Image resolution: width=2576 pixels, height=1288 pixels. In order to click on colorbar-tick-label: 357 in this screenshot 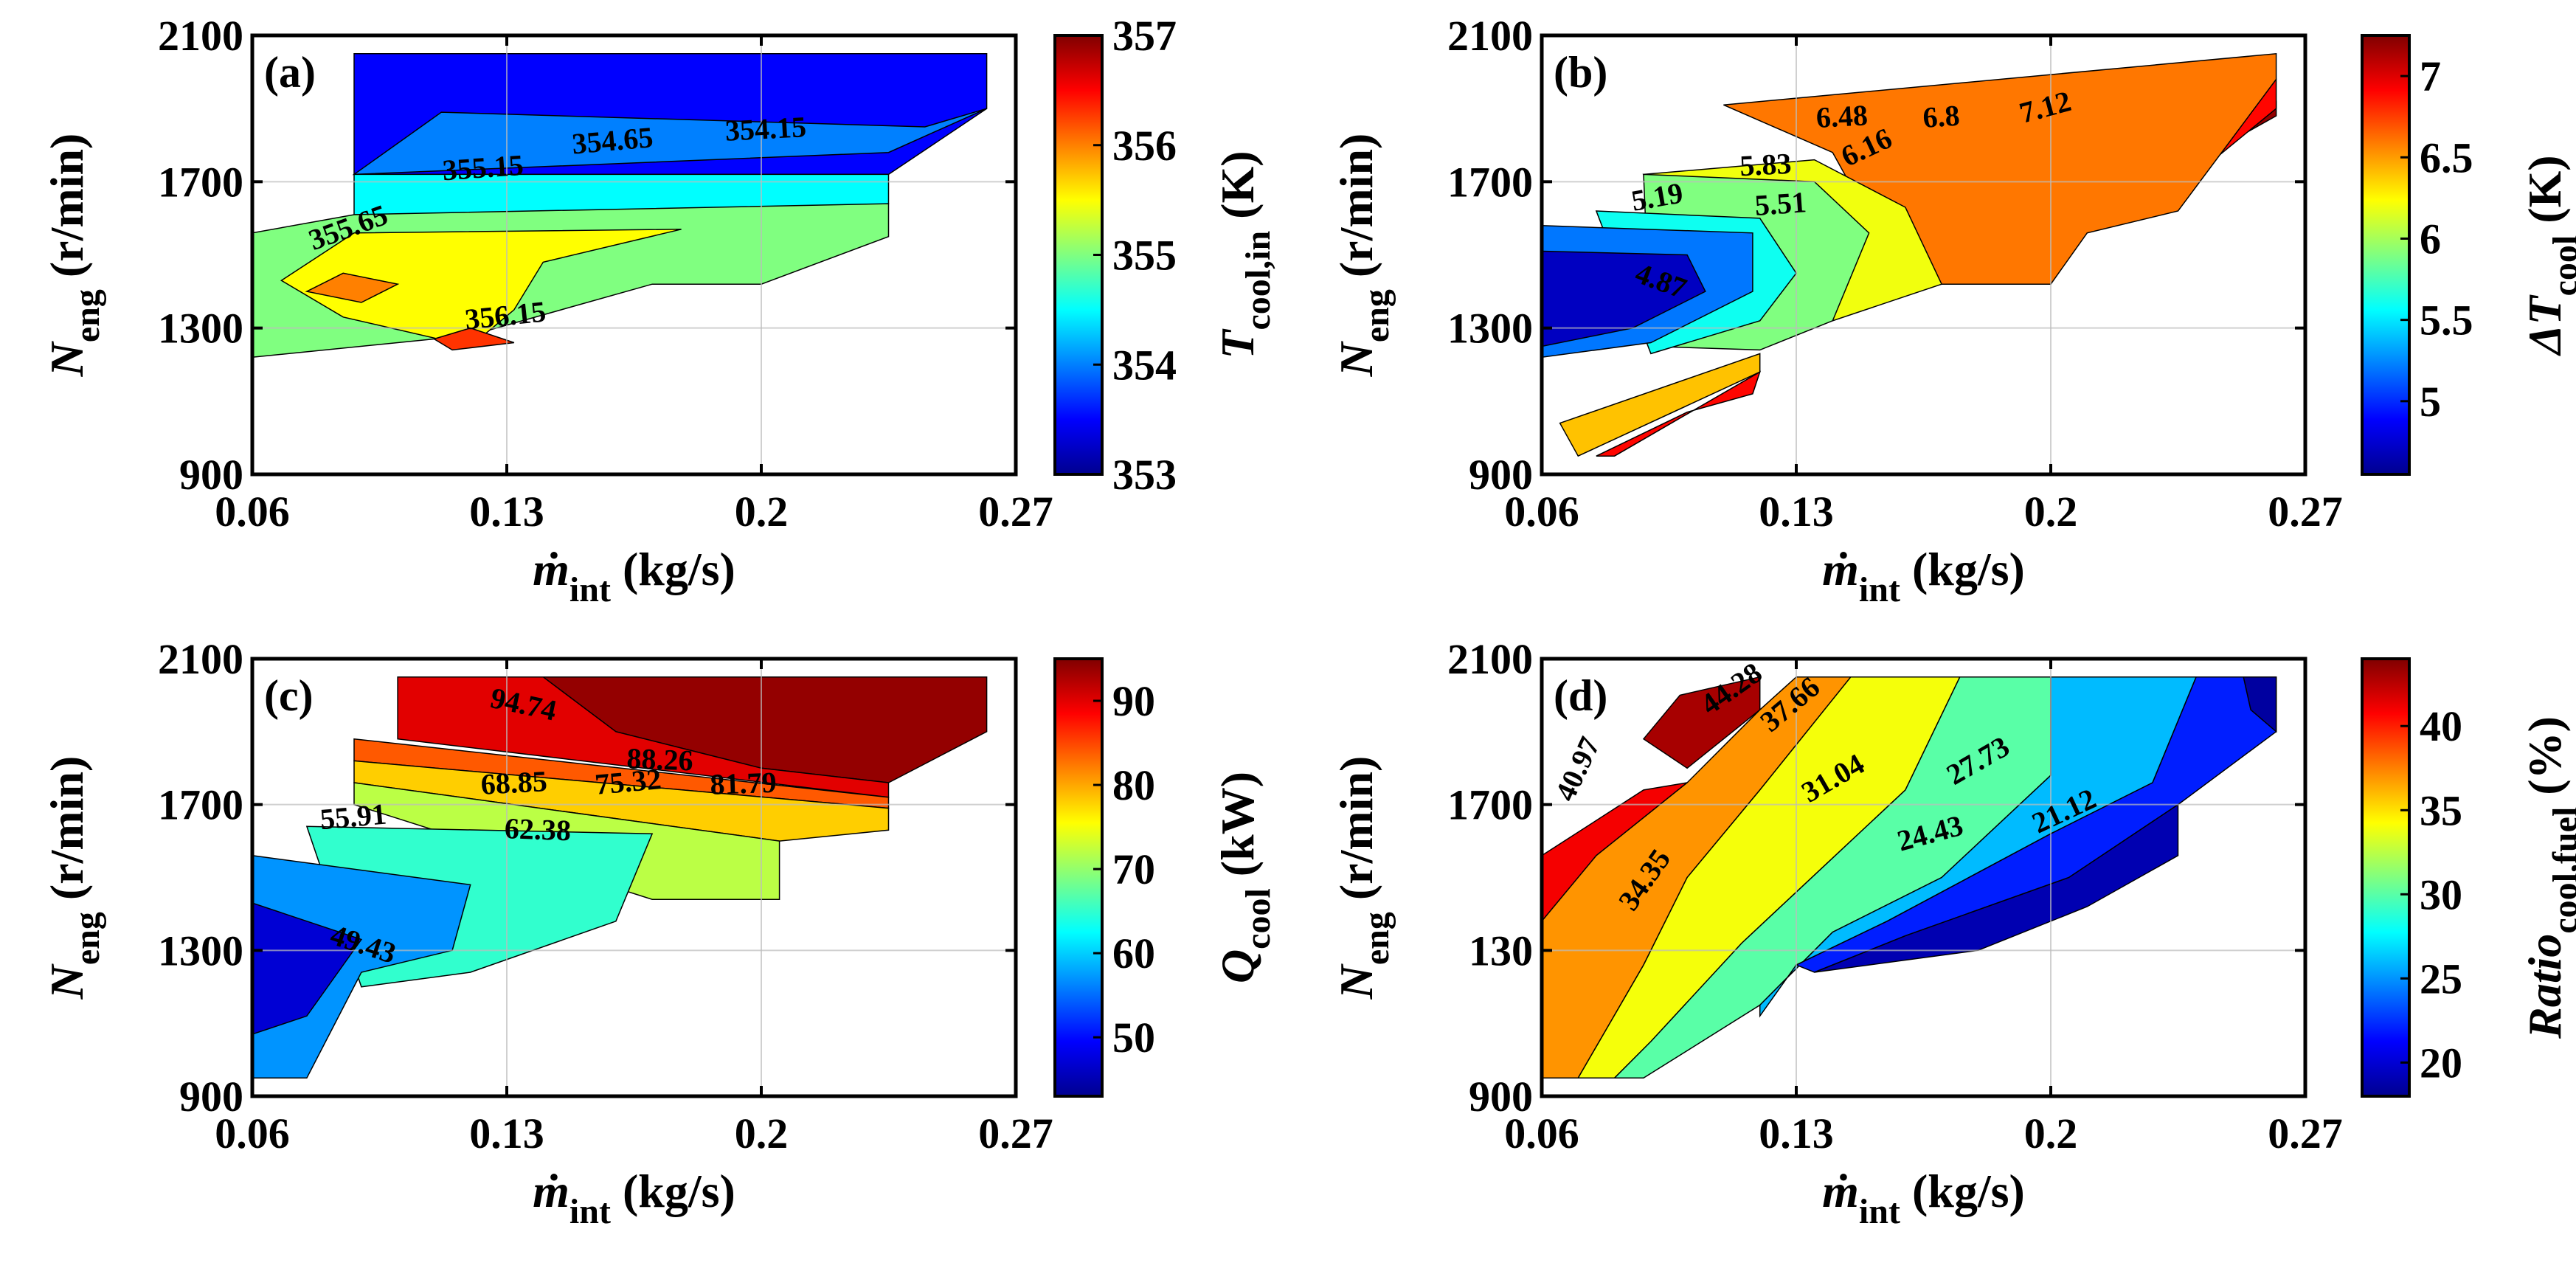, I will do `click(1145, 36)`.